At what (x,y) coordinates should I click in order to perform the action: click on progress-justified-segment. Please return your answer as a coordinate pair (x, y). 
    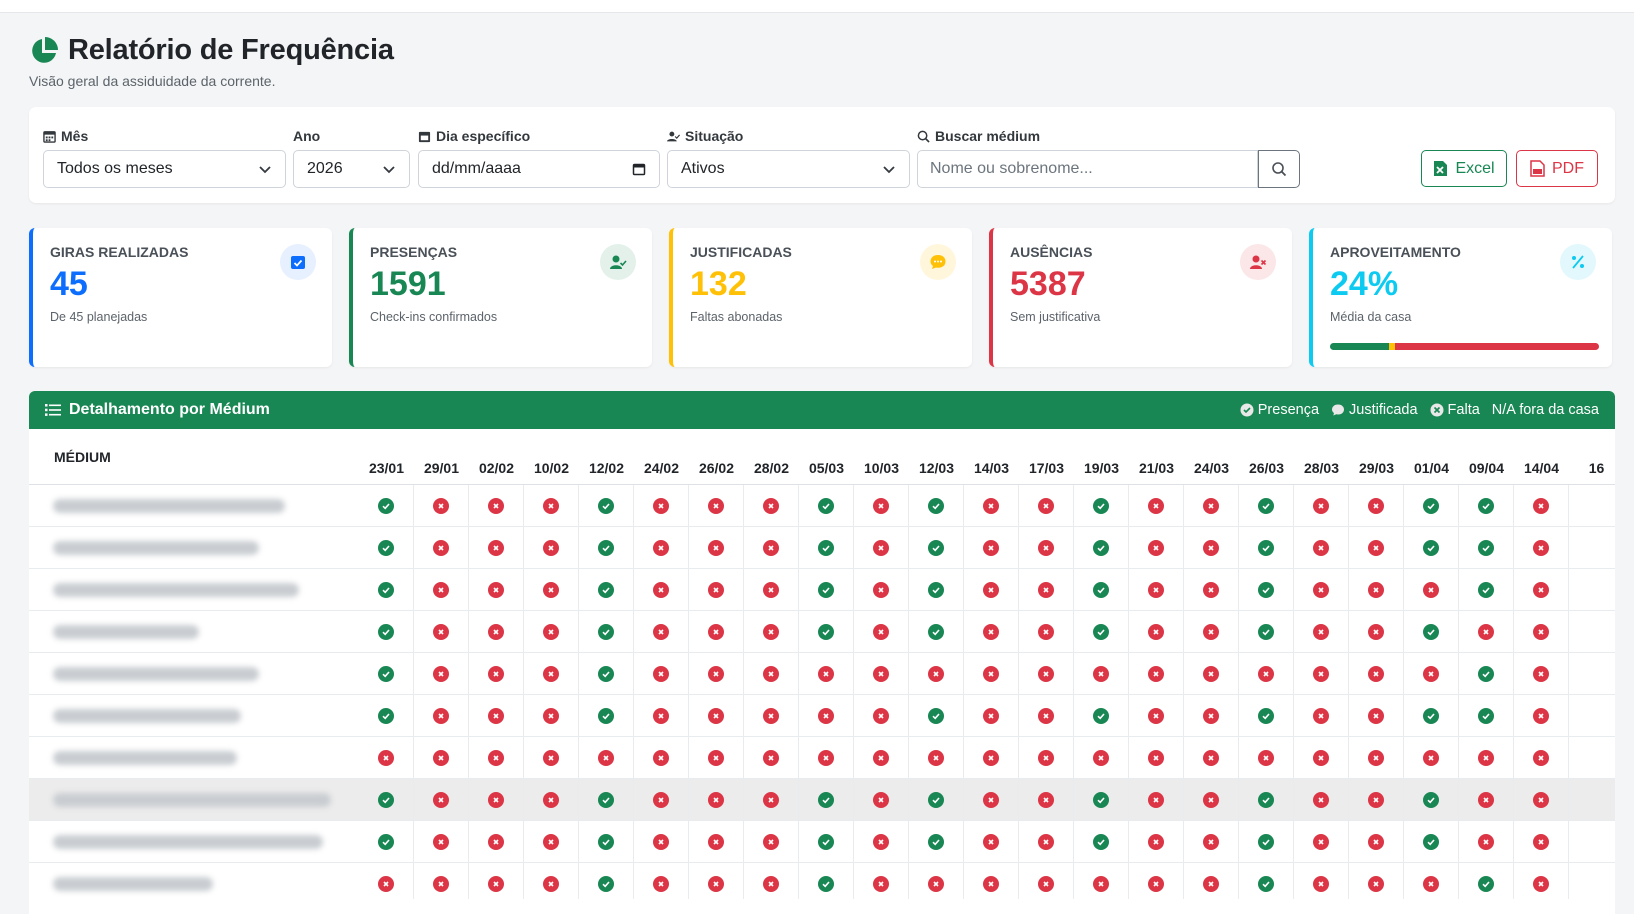
    Looking at the image, I should click on (1392, 346).